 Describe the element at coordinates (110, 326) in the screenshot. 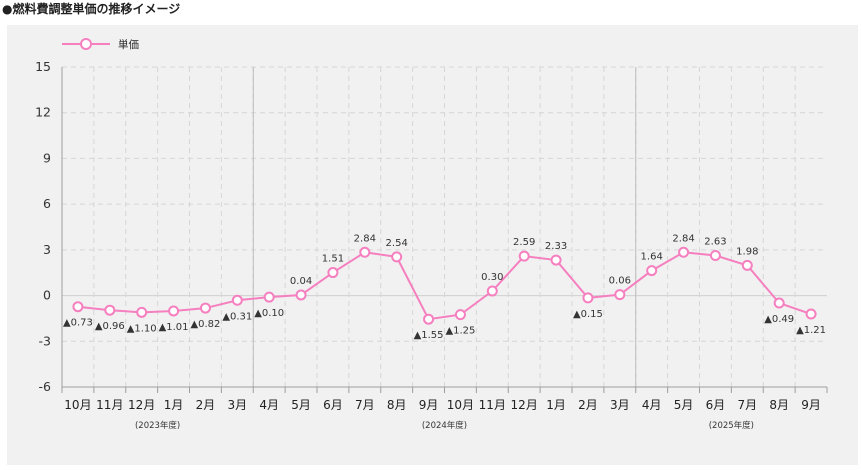

I see `data-label: ▲0.96` at that location.